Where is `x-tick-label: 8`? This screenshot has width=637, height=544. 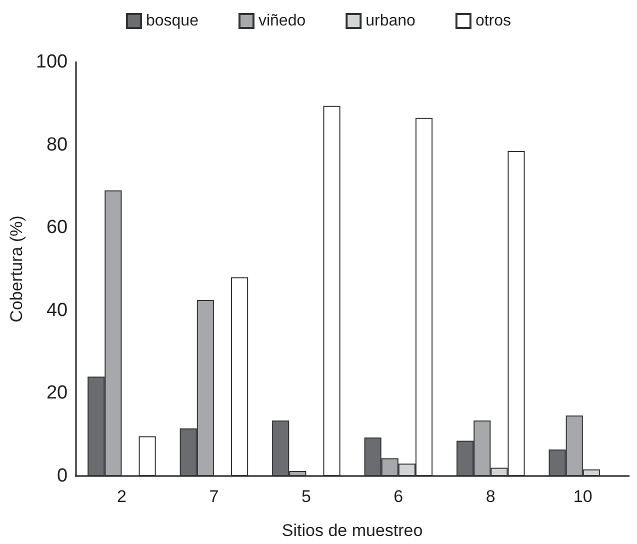 x-tick-label: 8 is located at coordinates (491, 496).